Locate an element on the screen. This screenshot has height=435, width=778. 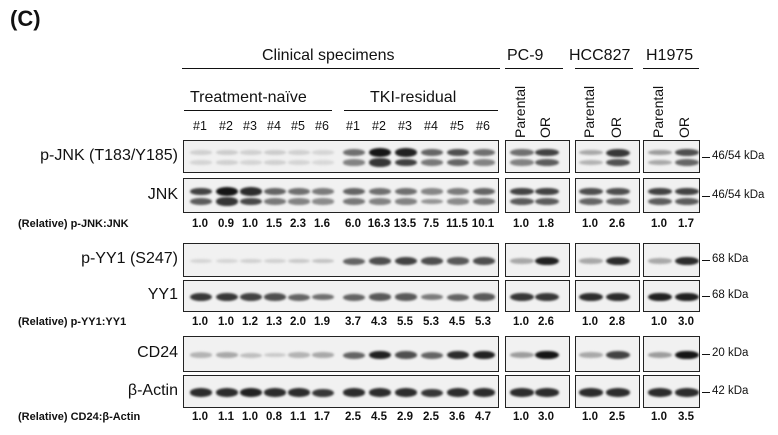
ratio-value: 0.8 is located at coordinates (274, 417).